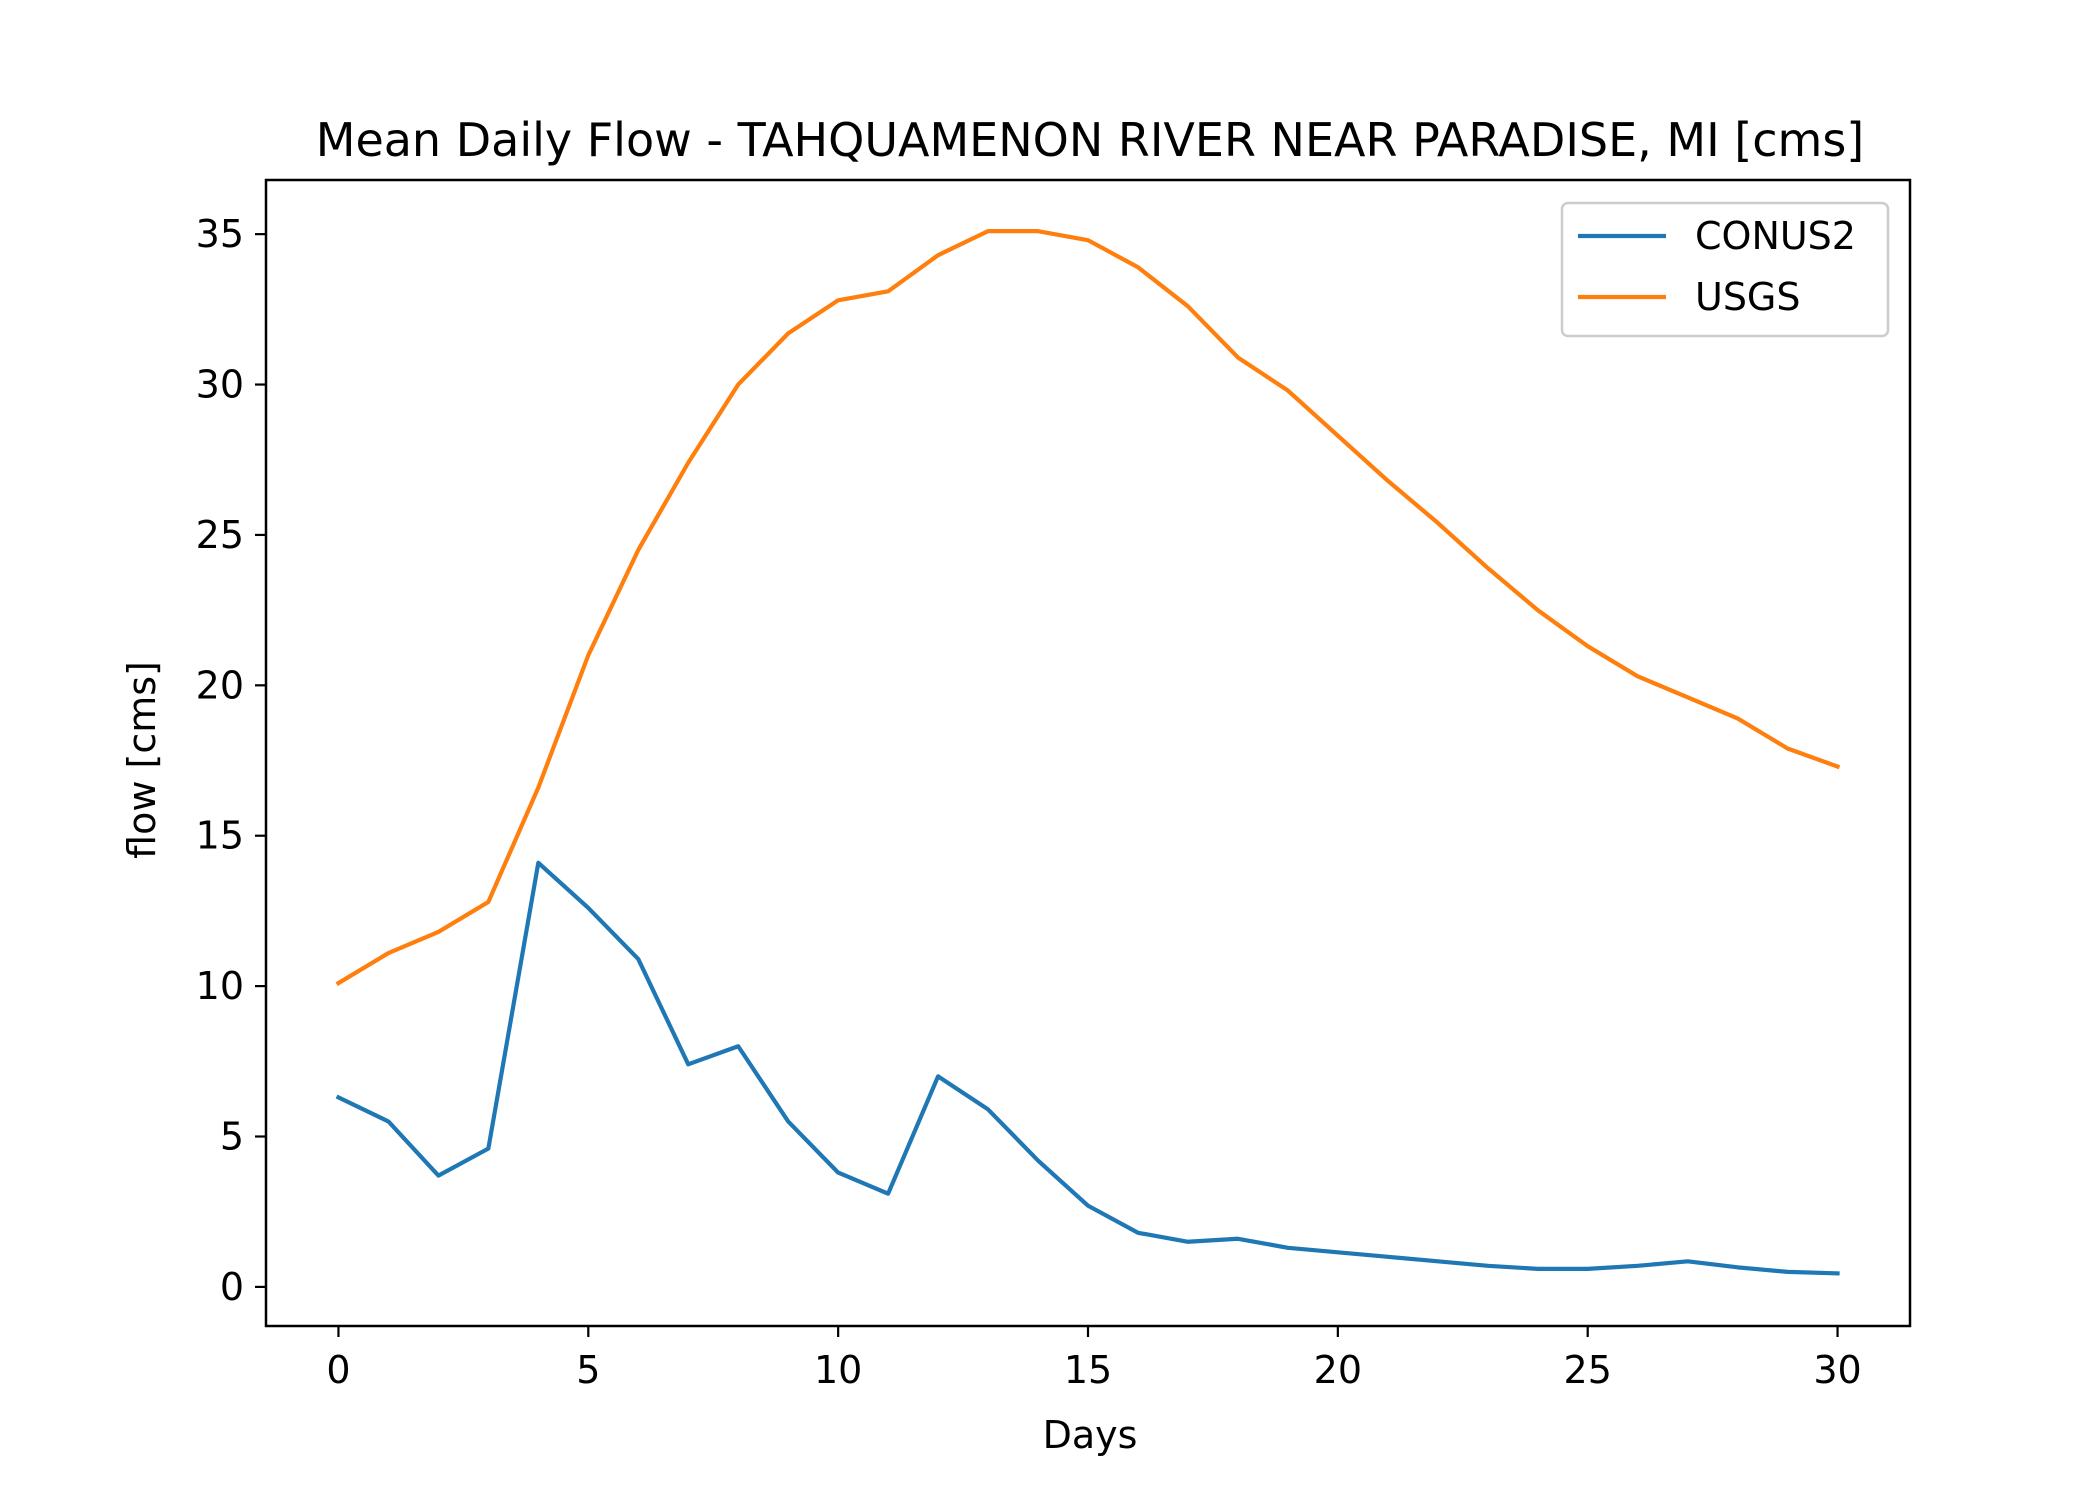 The width and height of the screenshot is (2100, 1500). What do you see at coordinates (588, 1370) in the screenshot?
I see `x-tick-label: 5` at bounding box center [588, 1370].